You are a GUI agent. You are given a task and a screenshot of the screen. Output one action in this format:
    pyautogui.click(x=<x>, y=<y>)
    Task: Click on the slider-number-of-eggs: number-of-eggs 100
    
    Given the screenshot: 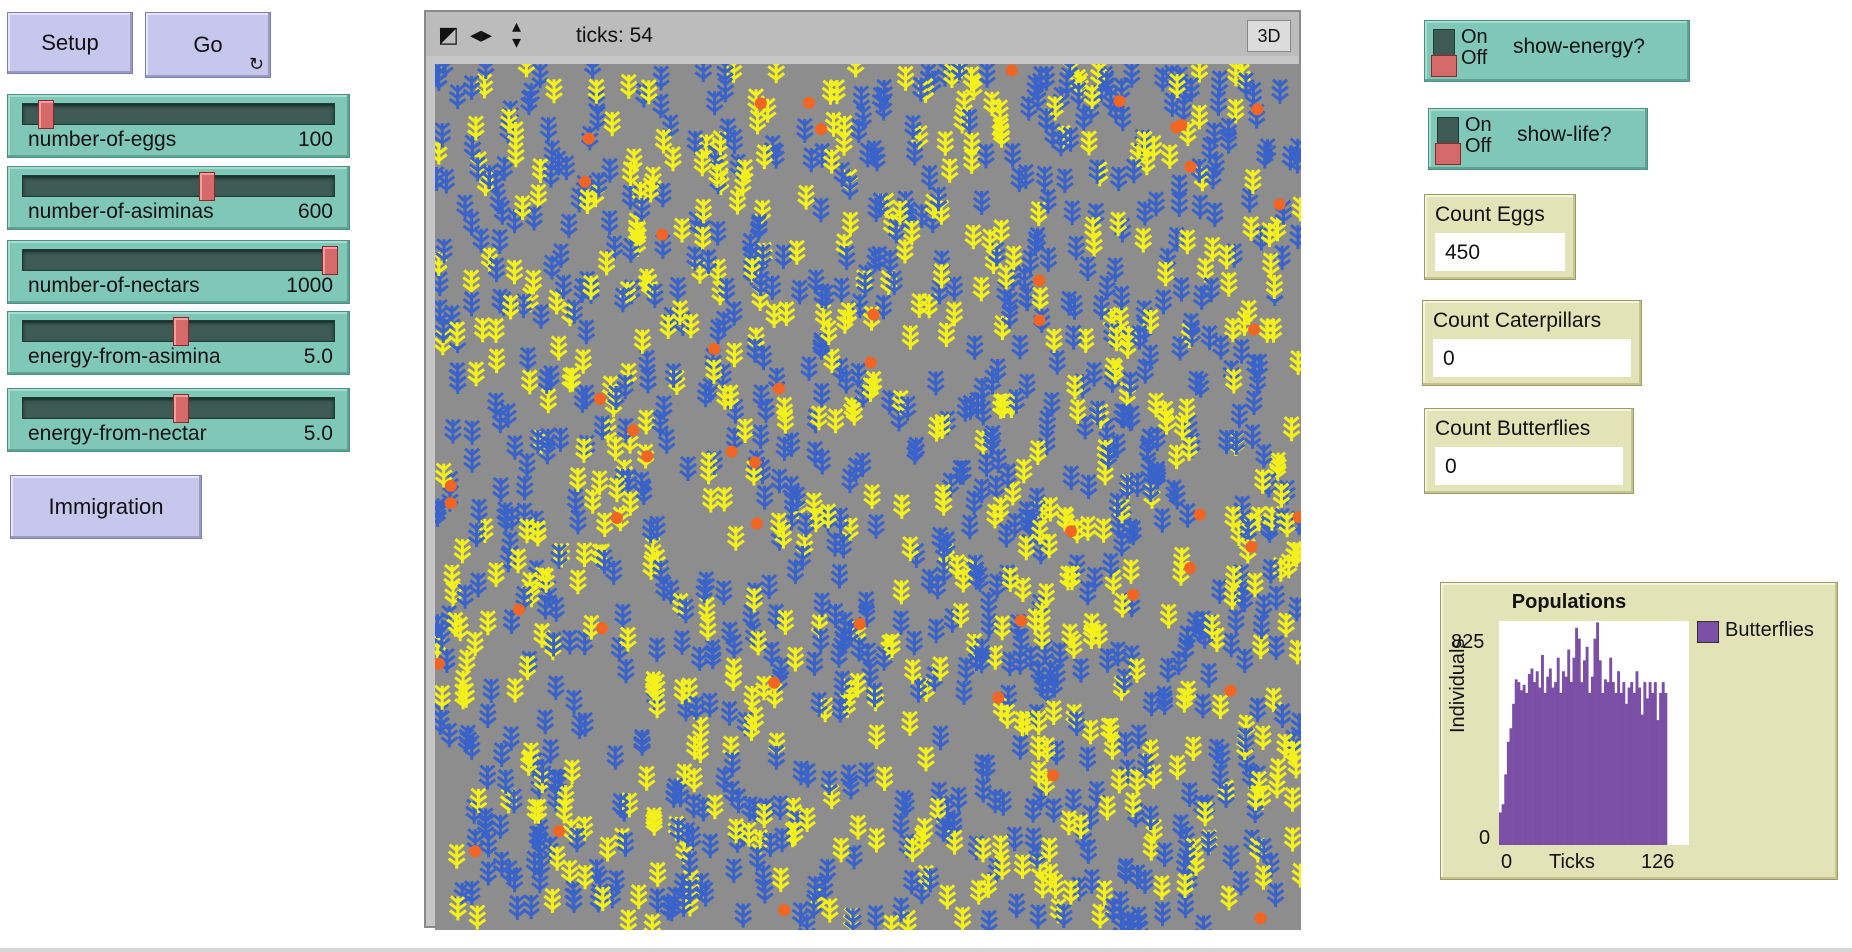 What is the action you would take?
    pyautogui.click(x=178, y=126)
    